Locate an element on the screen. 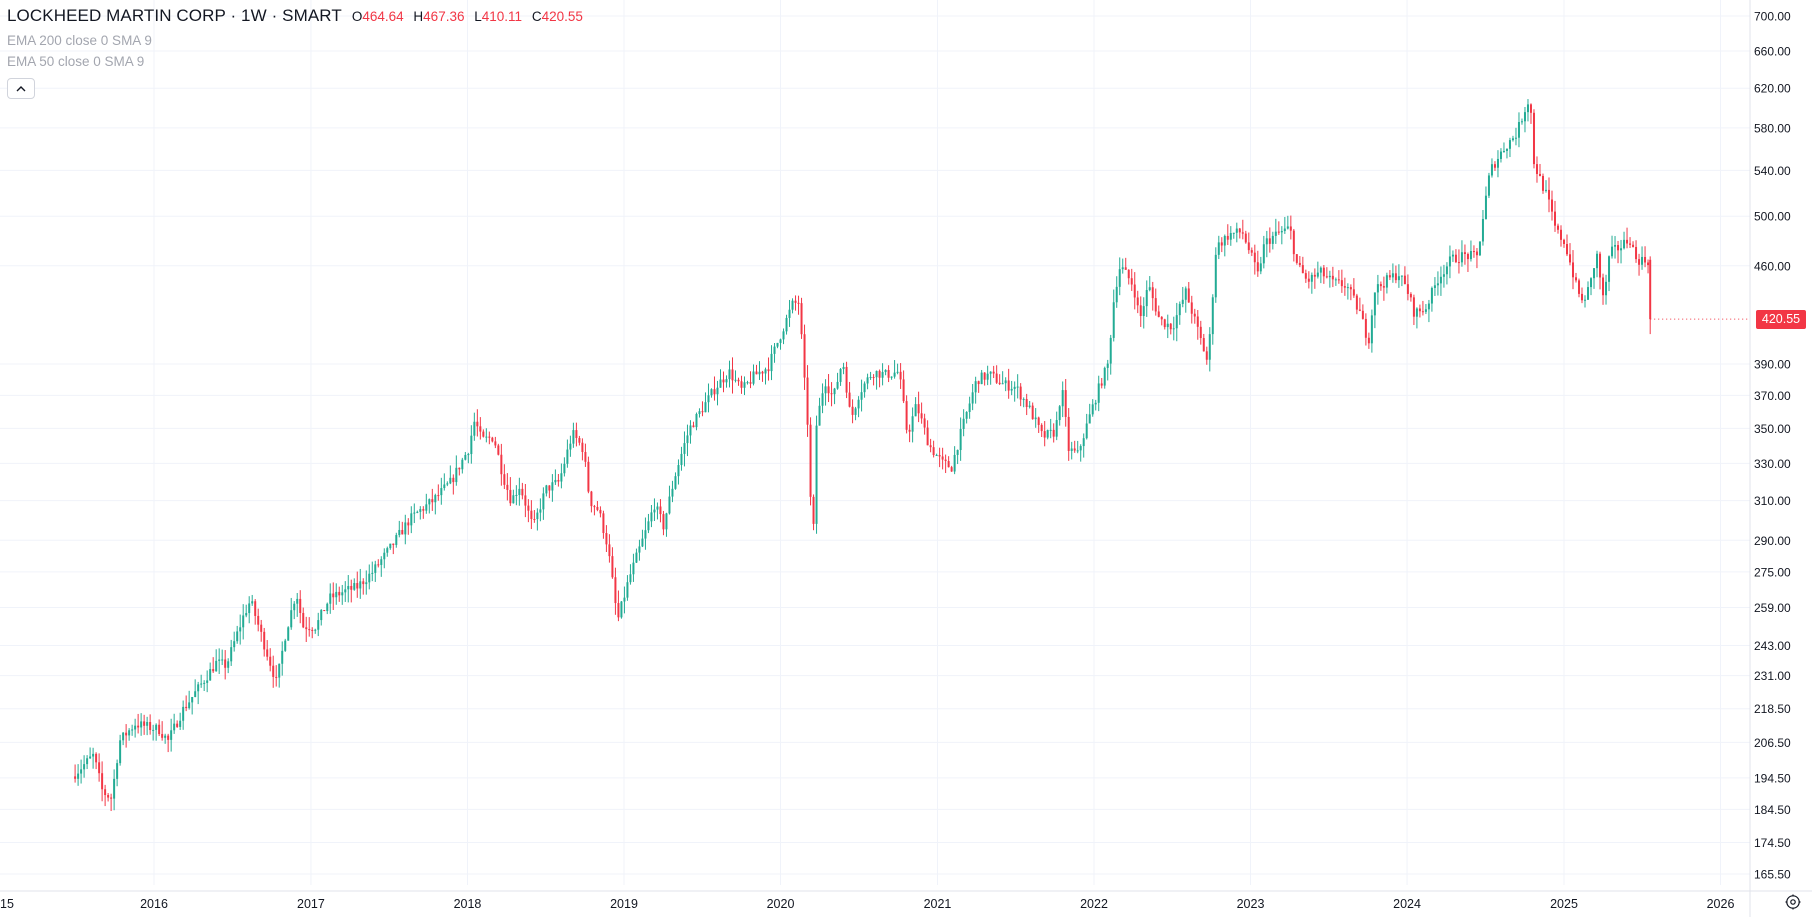 This screenshot has width=1812, height=917. gear-icon is located at coordinates (1793, 902).